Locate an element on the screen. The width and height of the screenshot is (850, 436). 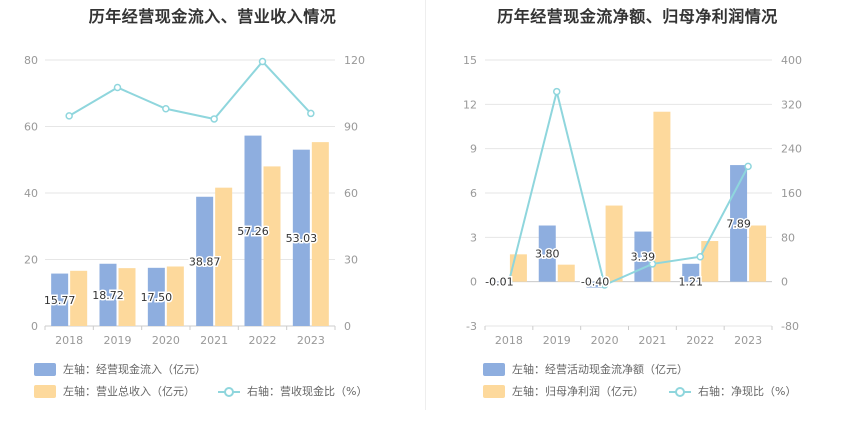
data-label: 57.26 is located at coordinates (253, 231).